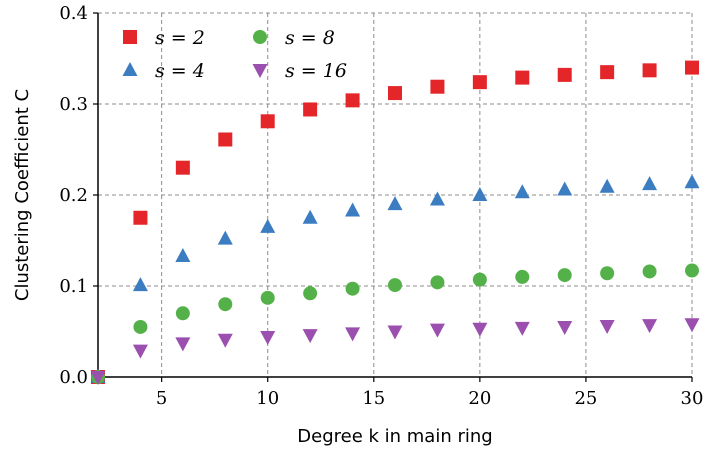 This screenshot has height=458, width=709. What do you see at coordinates (73, 286) in the screenshot?
I see `y-tick-label: 0.1` at bounding box center [73, 286].